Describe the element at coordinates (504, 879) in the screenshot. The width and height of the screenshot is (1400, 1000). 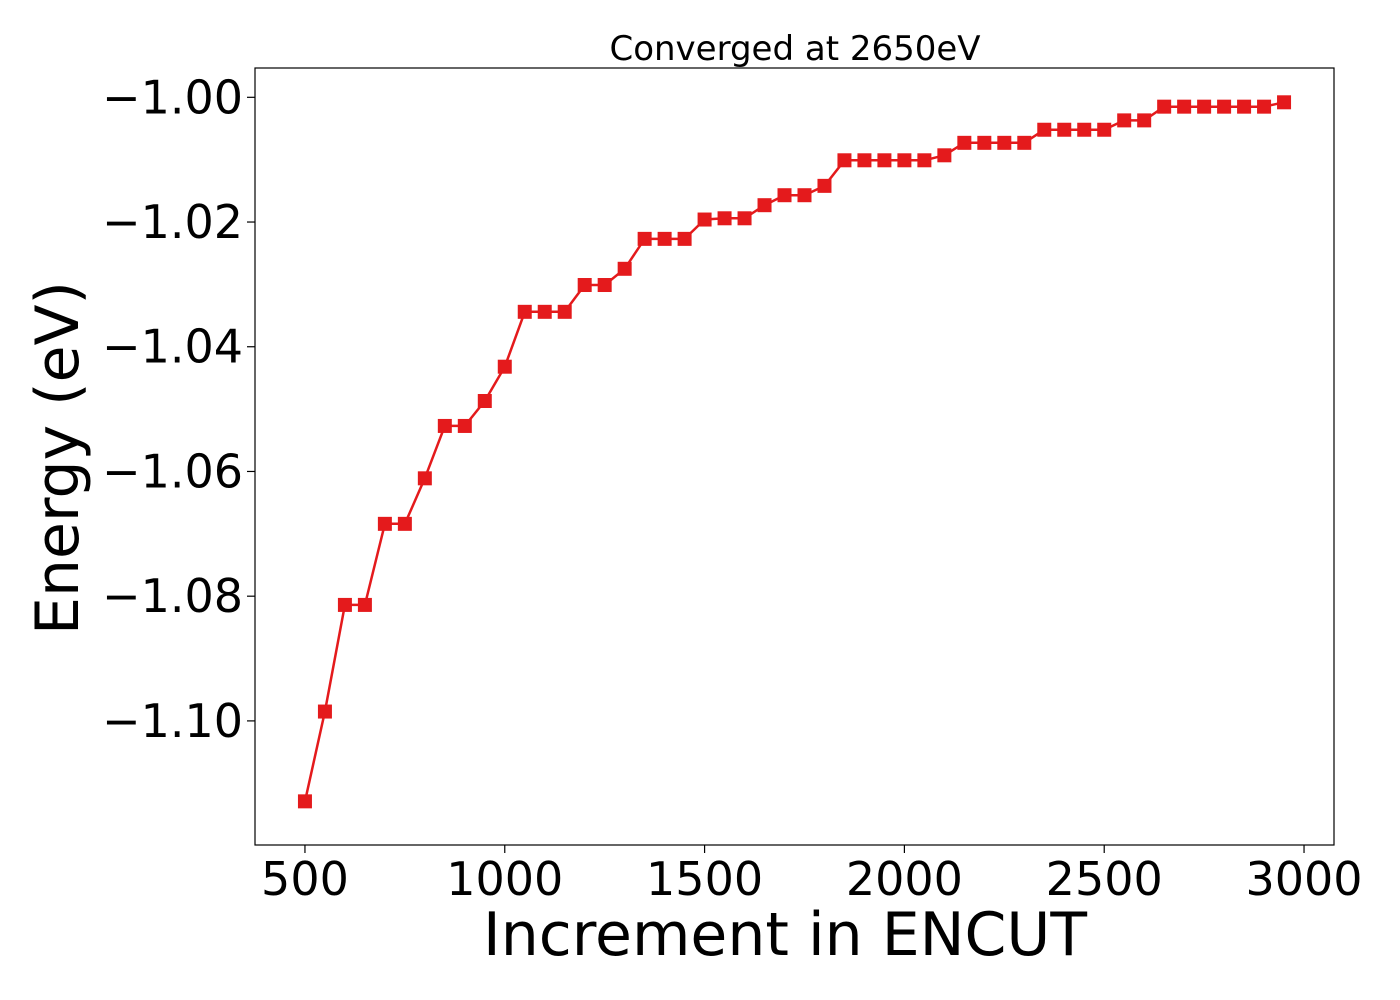
I see `x-tick-label: 1000` at that location.